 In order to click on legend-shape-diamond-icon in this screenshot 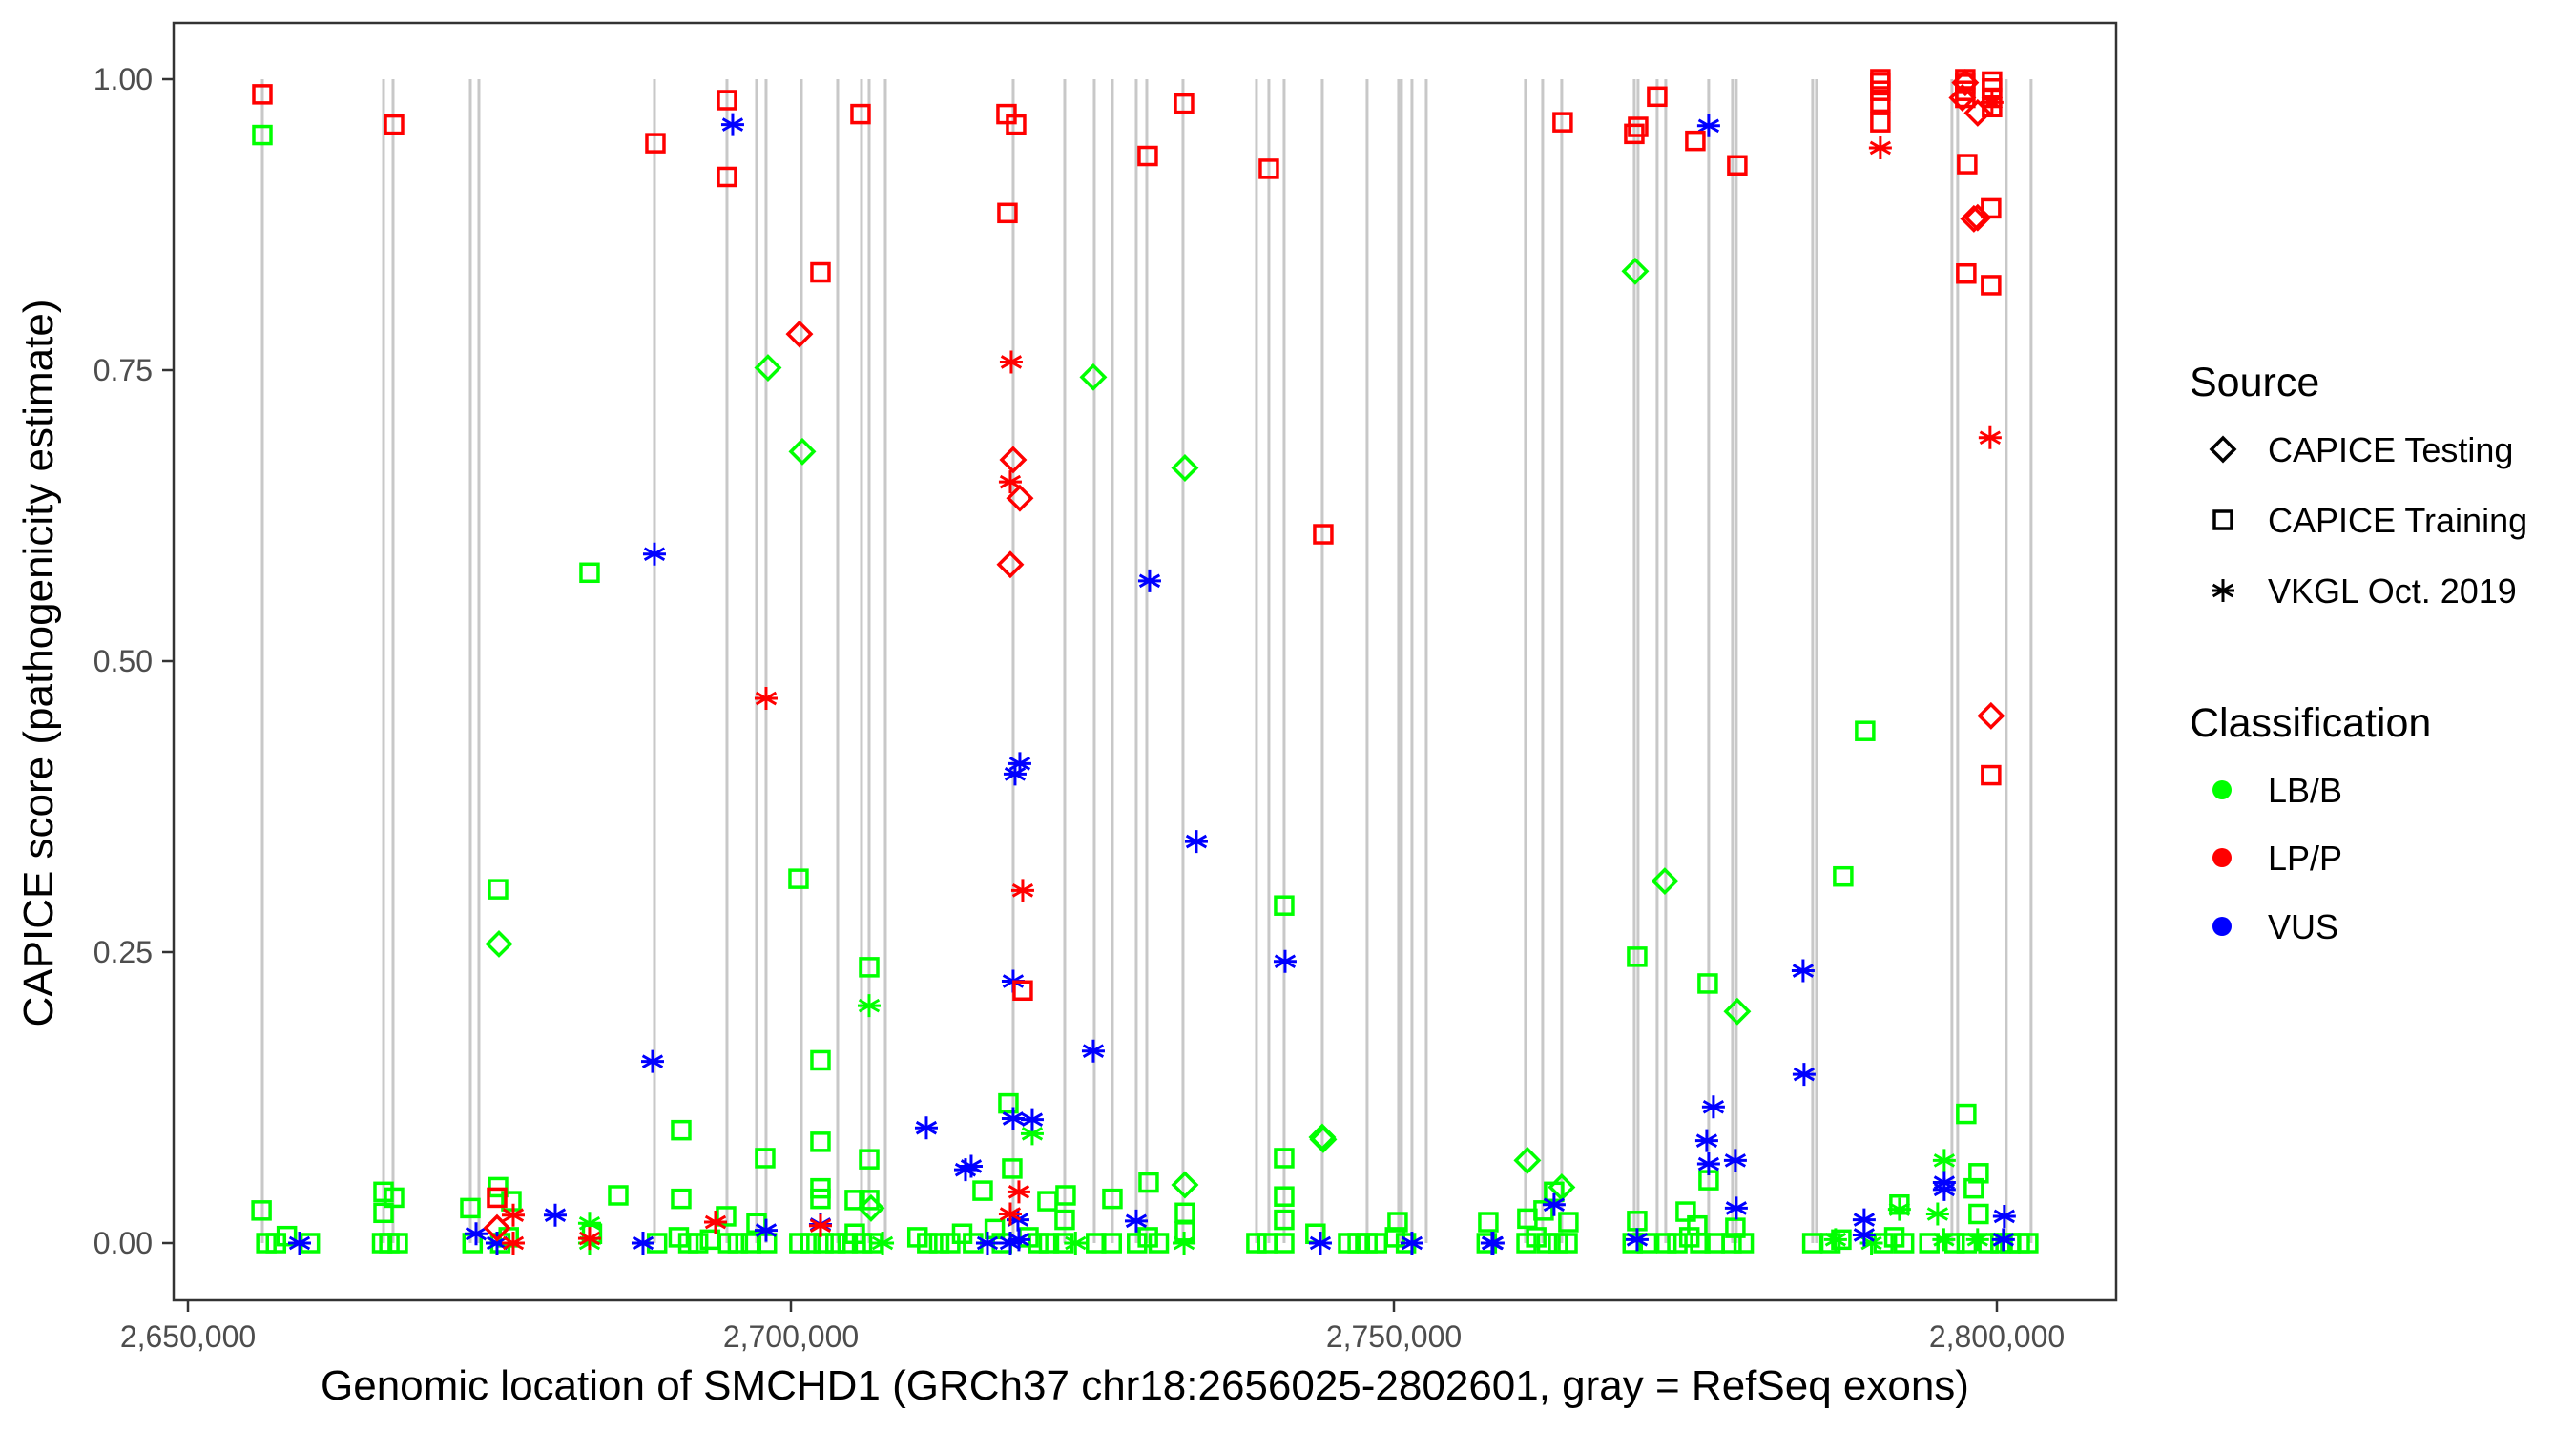, I will do `click(2223, 449)`.